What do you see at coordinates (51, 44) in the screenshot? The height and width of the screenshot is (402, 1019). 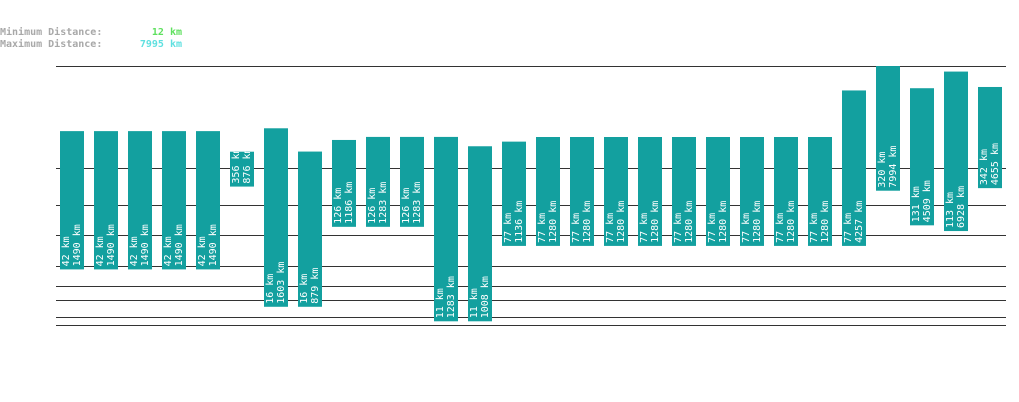 I see `max-label: Maximum Distance:` at bounding box center [51, 44].